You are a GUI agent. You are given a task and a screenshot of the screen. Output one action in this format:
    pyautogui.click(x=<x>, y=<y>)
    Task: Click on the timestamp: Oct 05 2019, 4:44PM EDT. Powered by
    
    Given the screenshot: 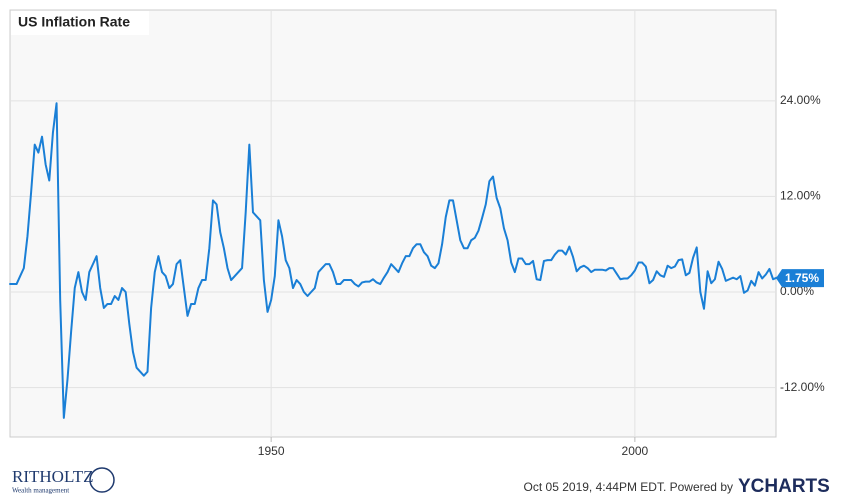 What is the action you would take?
    pyautogui.click(x=628, y=487)
    